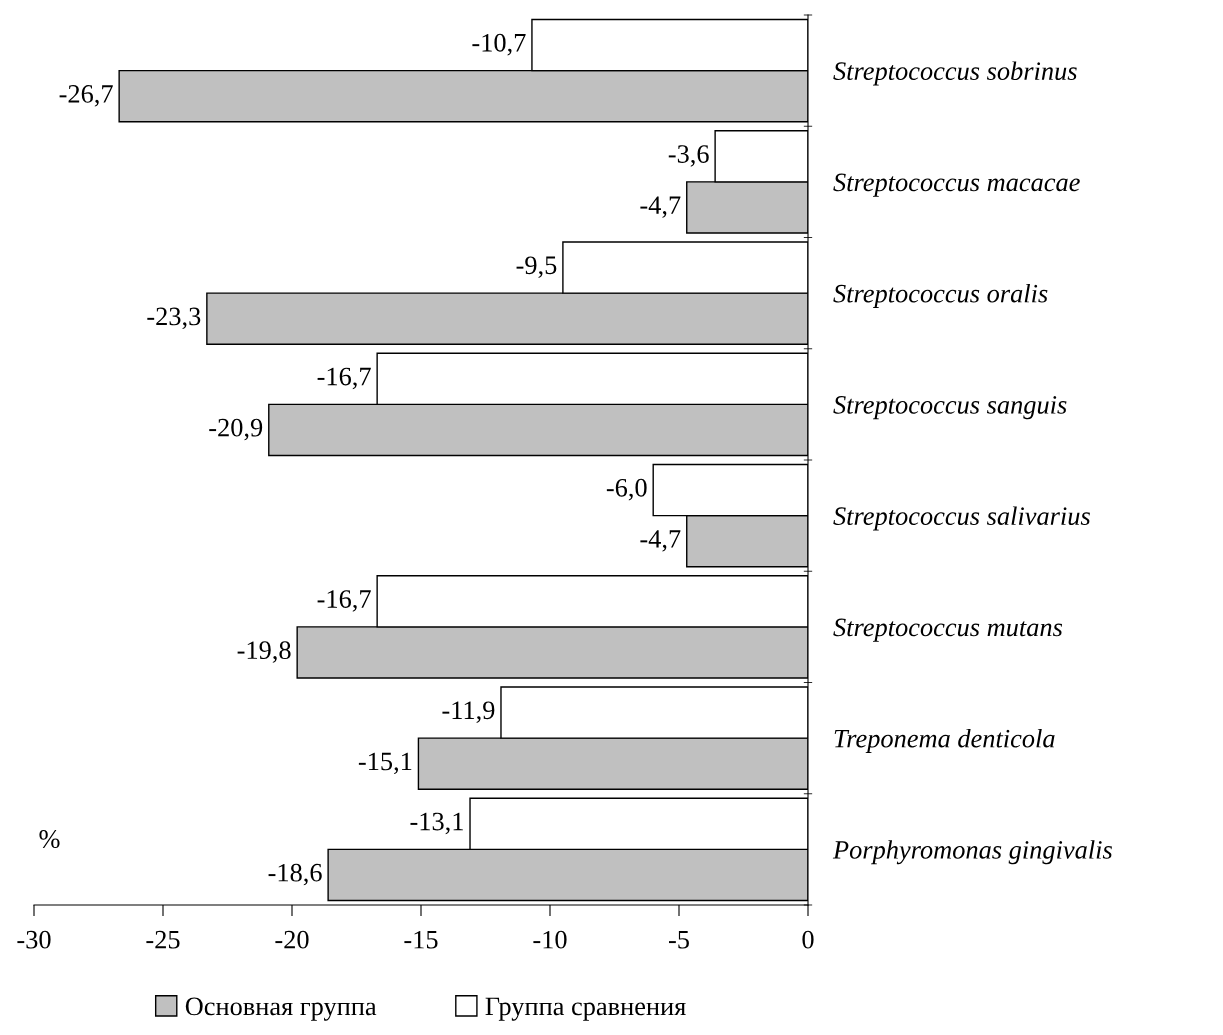 This screenshot has width=1223, height=1035. What do you see at coordinates (264, 652) in the screenshot?
I see `data-label: -19,8` at bounding box center [264, 652].